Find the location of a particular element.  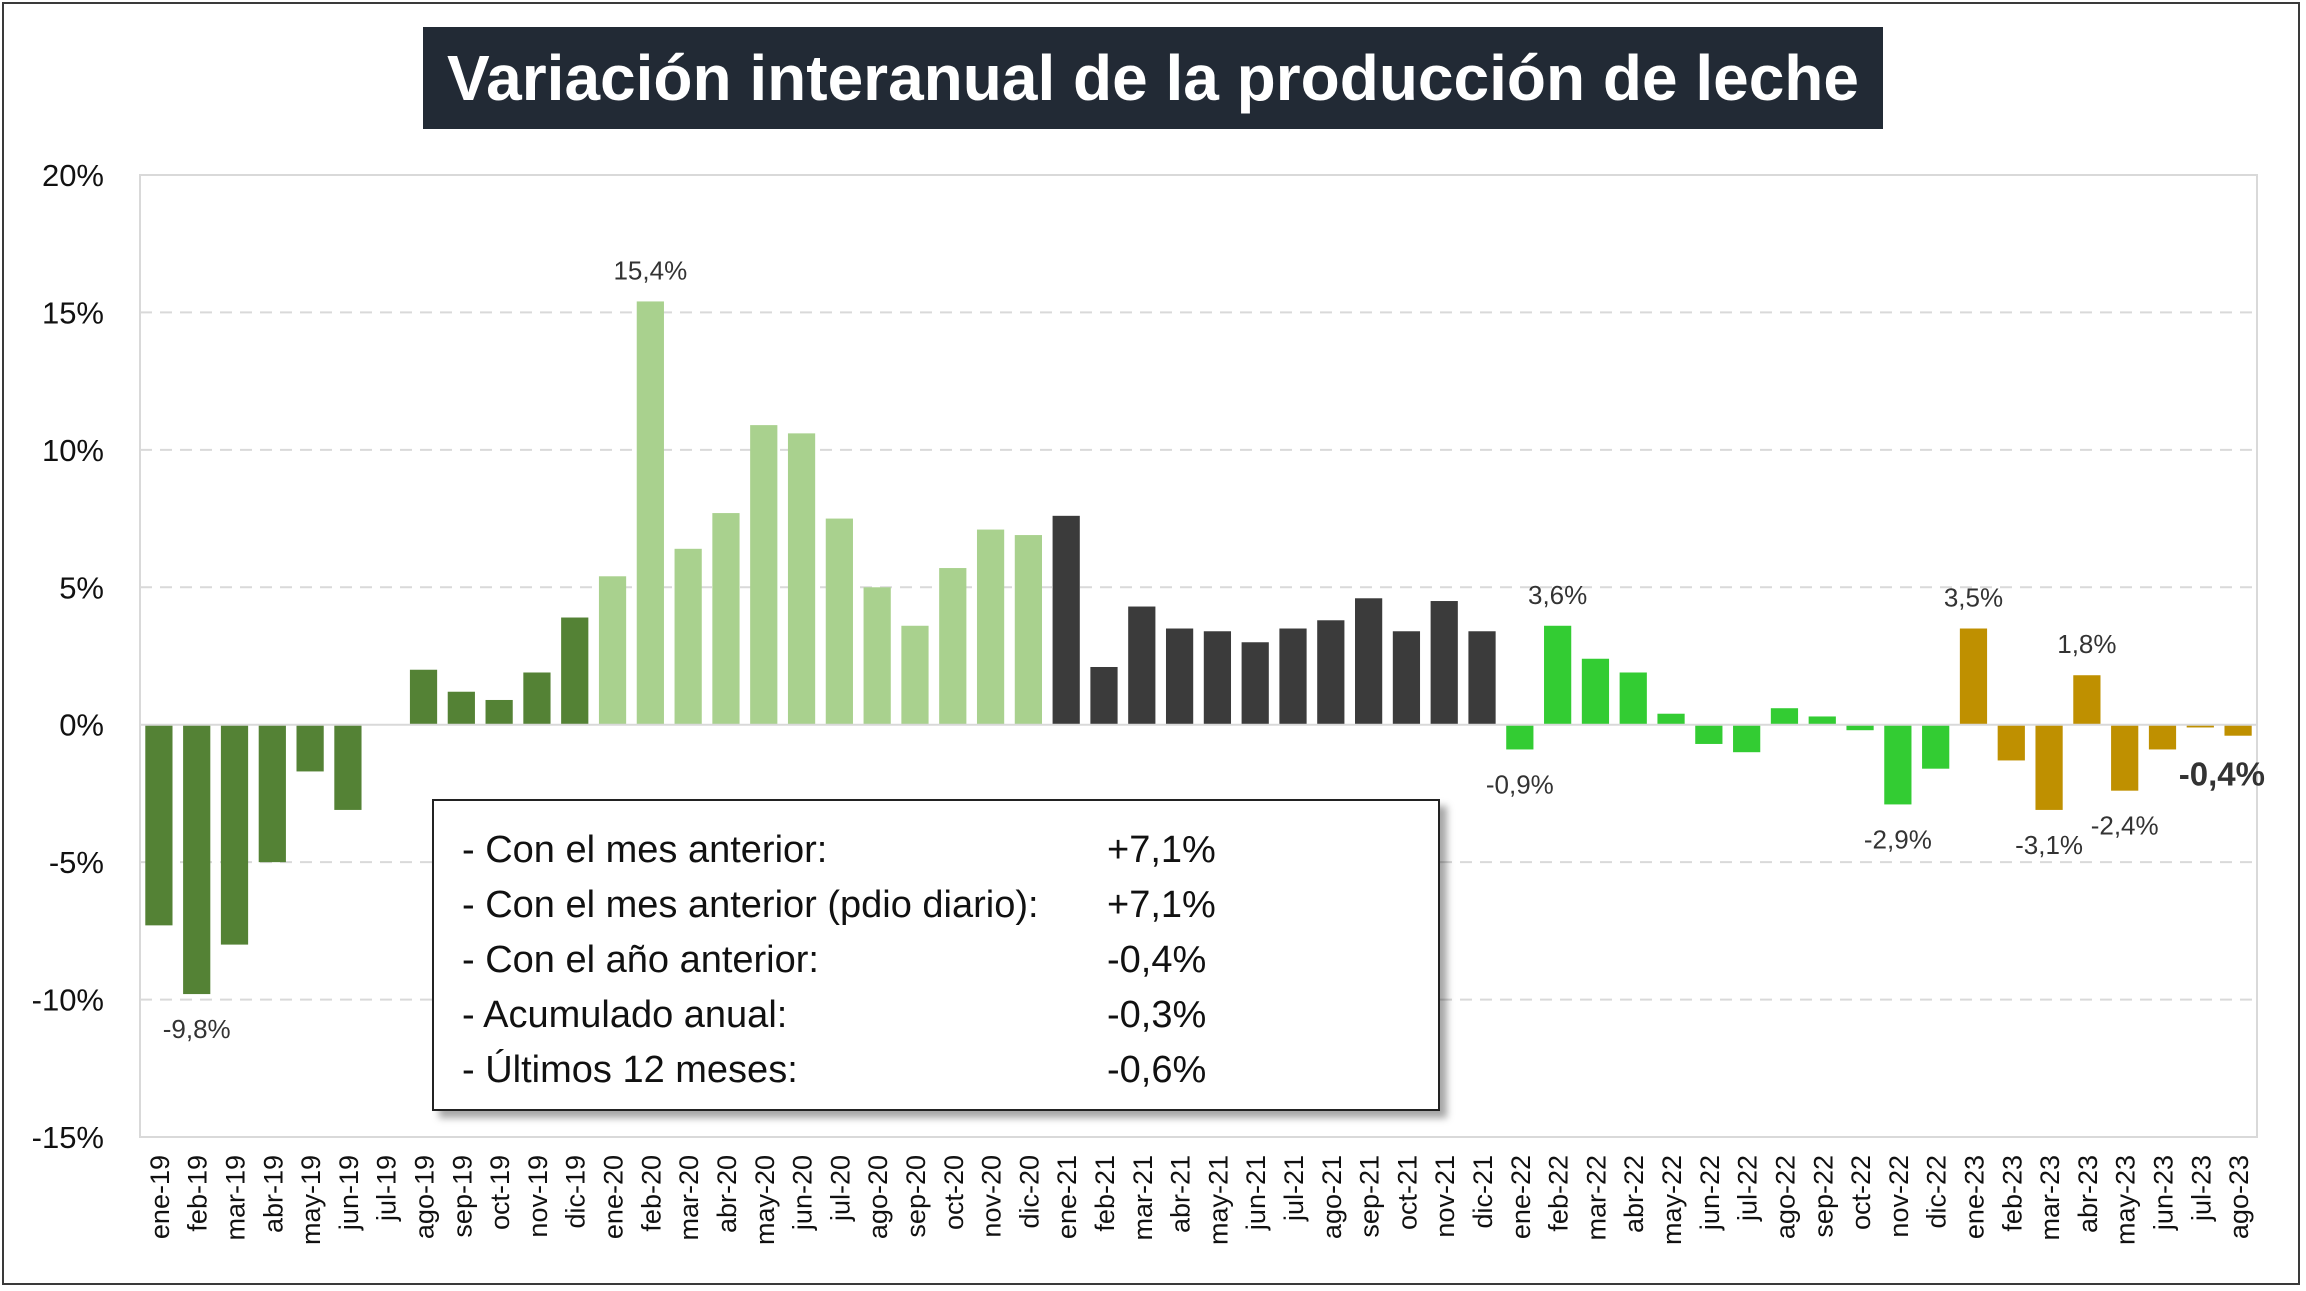

summary-value: -0,6% is located at coordinates (1157, 1070).